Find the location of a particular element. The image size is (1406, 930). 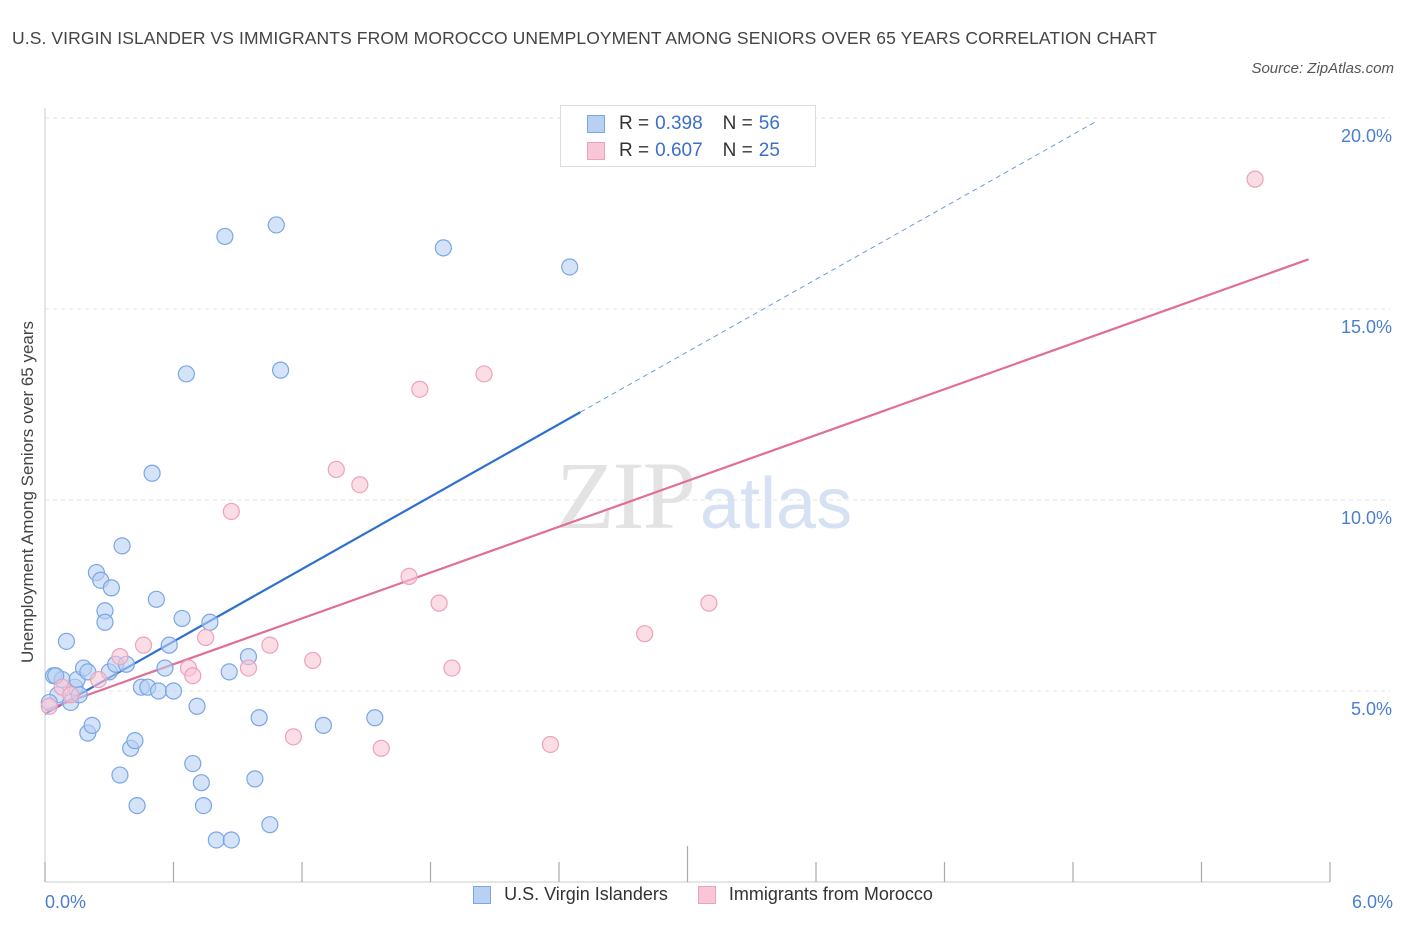

y-tick-label: 5.0% is located at coordinates (1371, 709).